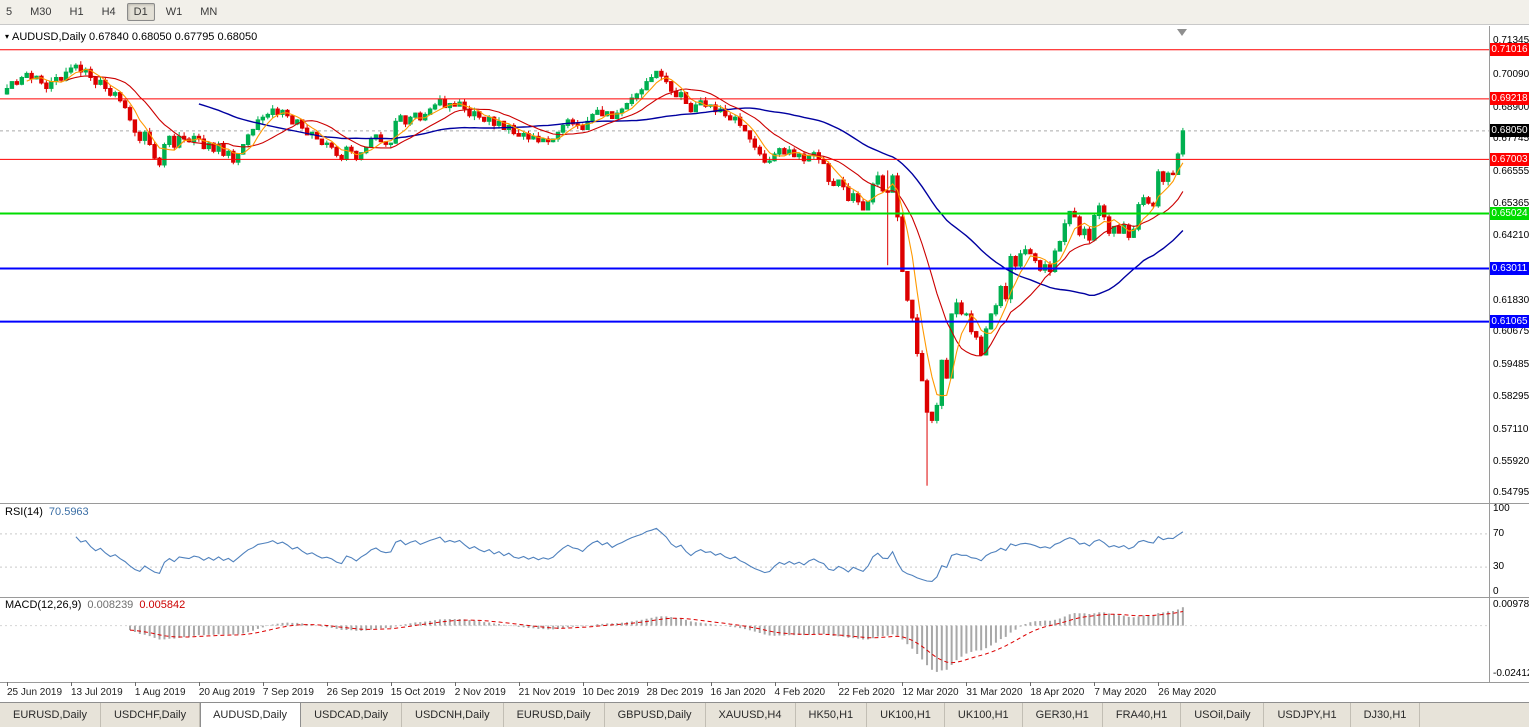 The image size is (1529, 727). What do you see at coordinates (655, 715) in the screenshot?
I see `chart-tab-gbpusd-daily: GBPUSD,Daily` at bounding box center [655, 715].